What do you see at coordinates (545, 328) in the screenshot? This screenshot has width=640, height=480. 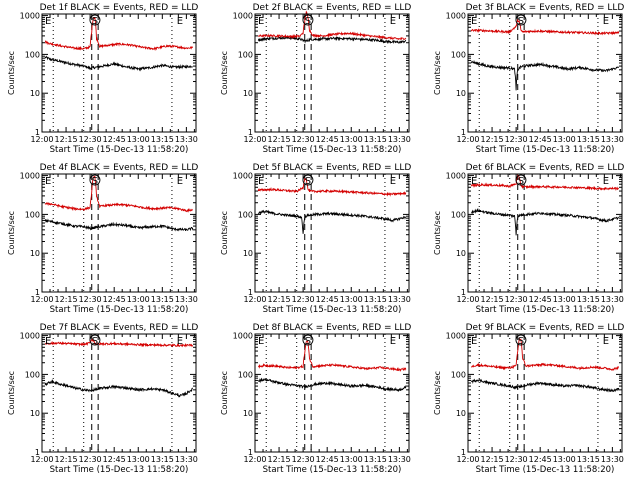 I see `panel-title: Det 9f BLACK = Events, RED = LLD` at bounding box center [545, 328].